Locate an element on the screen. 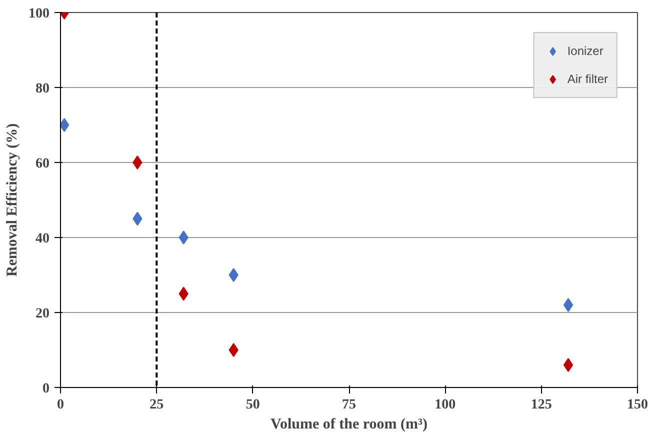 This screenshot has width=663, height=443. y-axis-title: Removal Efficiency (%) is located at coordinates (12, 200).